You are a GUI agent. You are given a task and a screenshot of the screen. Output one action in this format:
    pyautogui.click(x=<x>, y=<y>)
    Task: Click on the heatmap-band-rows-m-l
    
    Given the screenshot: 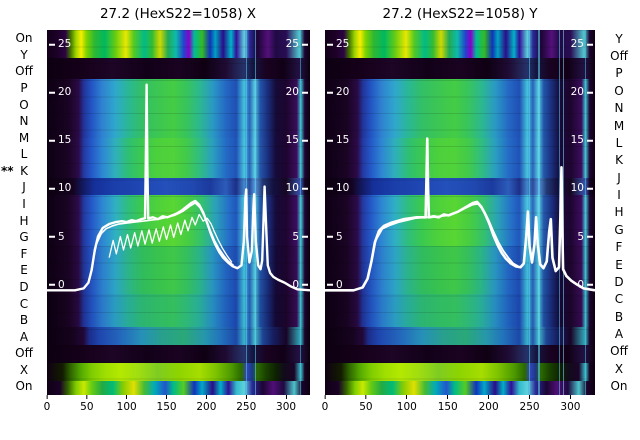 What is the action you would take?
    pyautogui.click(x=460, y=158)
    